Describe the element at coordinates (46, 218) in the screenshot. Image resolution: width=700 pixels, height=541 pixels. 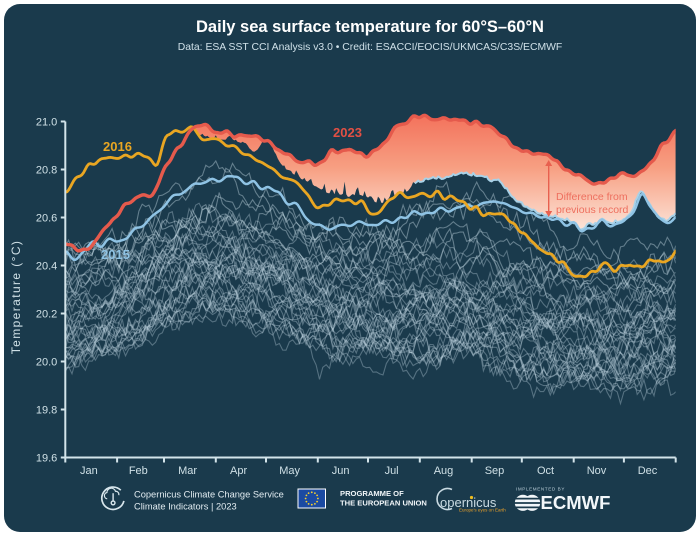
I see `svg-text: 20.6` at that location.